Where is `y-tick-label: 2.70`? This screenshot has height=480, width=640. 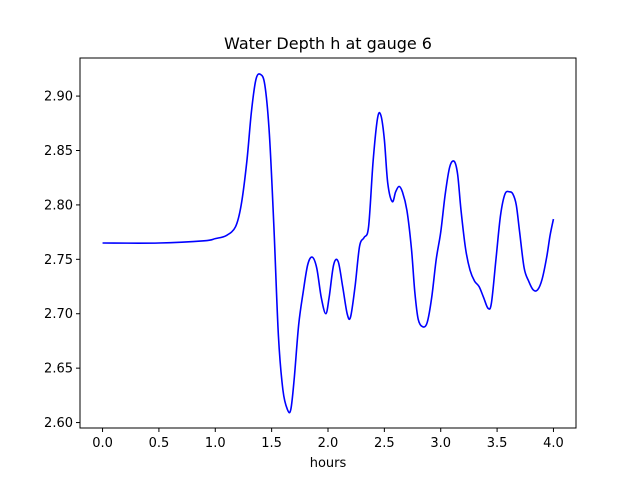 y-tick-label: 2.70 is located at coordinates (58, 314).